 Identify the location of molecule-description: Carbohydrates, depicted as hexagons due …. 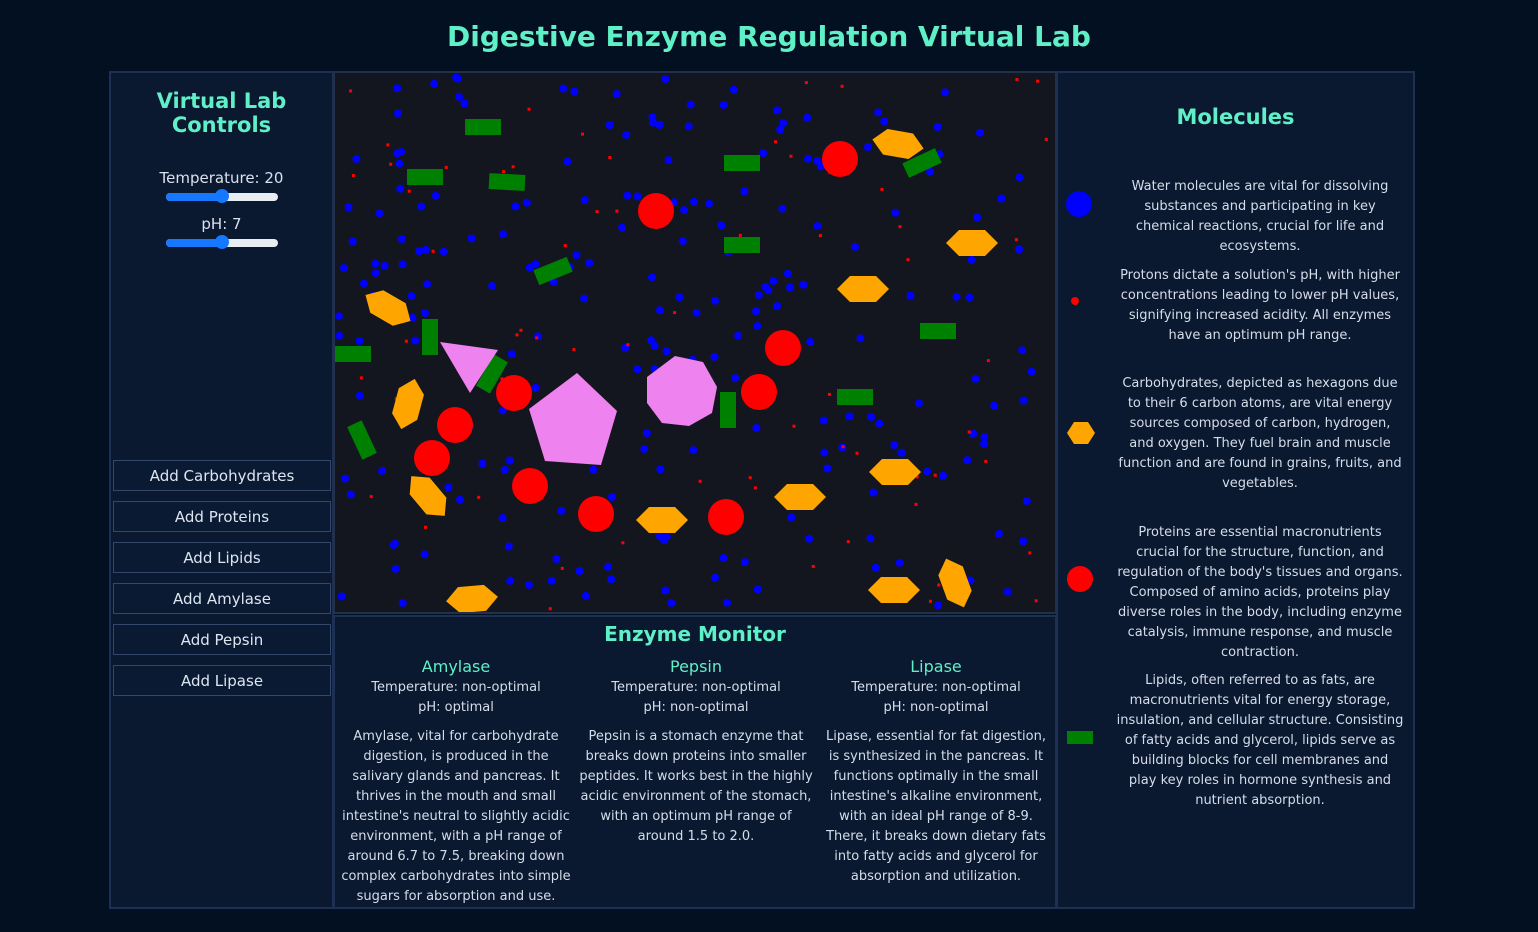
(1260, 433).